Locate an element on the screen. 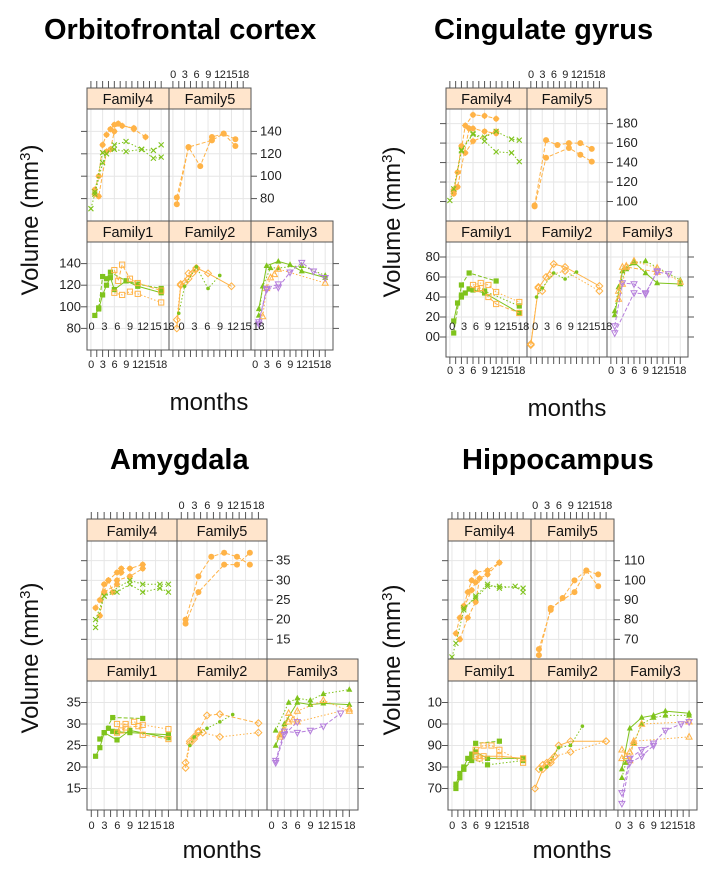  y-tick-label: 80 is located at coordinates (631, 619).